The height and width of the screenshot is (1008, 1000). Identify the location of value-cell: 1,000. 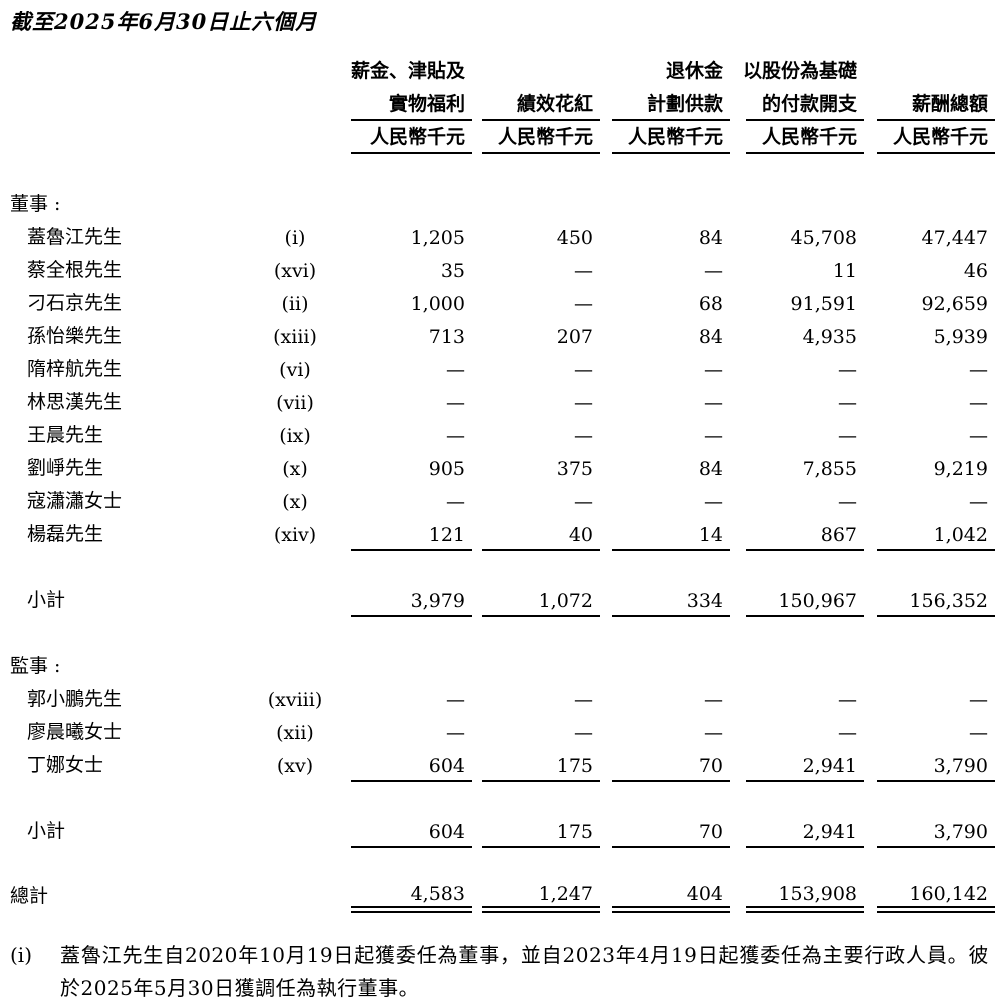
(437, 304).